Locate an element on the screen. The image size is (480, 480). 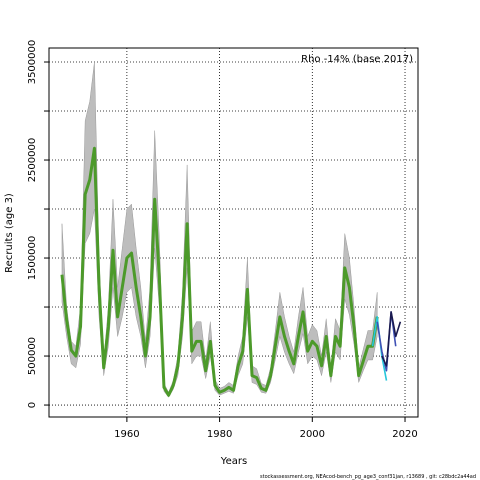
y-tick-label: 0 is located at coordinates (32, 405).